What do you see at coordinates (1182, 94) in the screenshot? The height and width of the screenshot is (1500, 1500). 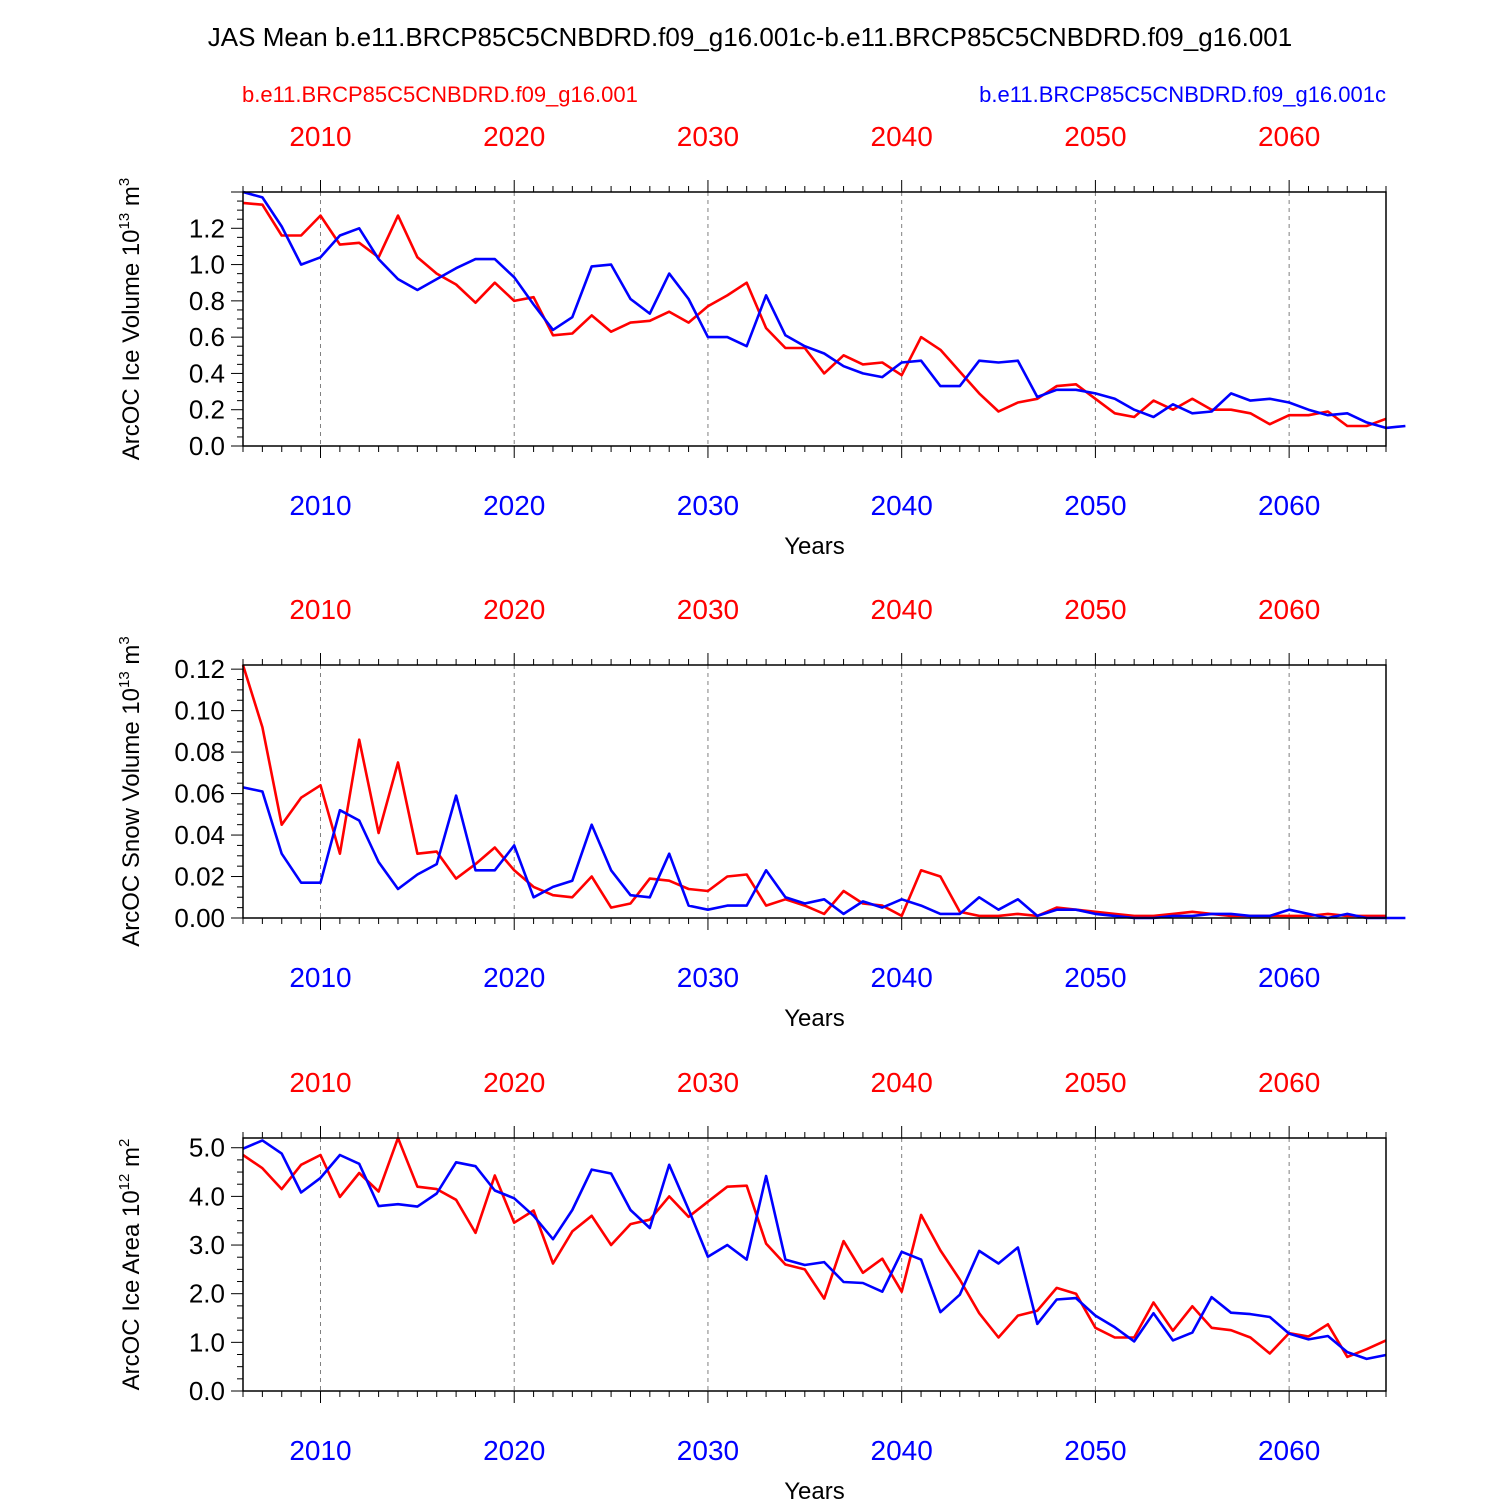 I see `legend-label-blue: b.e11.BRCP85C5CNBDRD.f09_g16.001c` at bounding box center [1182, 94].